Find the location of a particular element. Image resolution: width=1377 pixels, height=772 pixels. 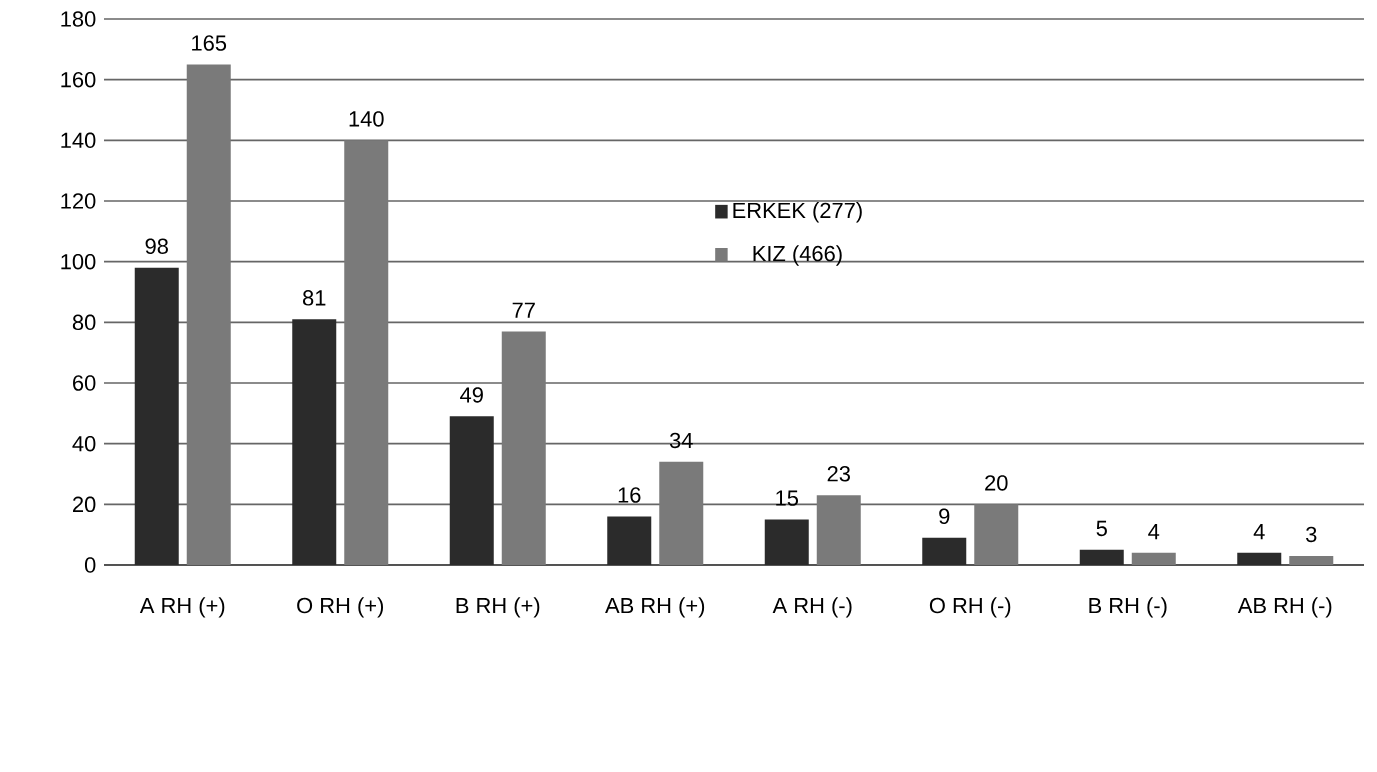

x-tick-label: O RH (-) is located at coordinates (970, 607).